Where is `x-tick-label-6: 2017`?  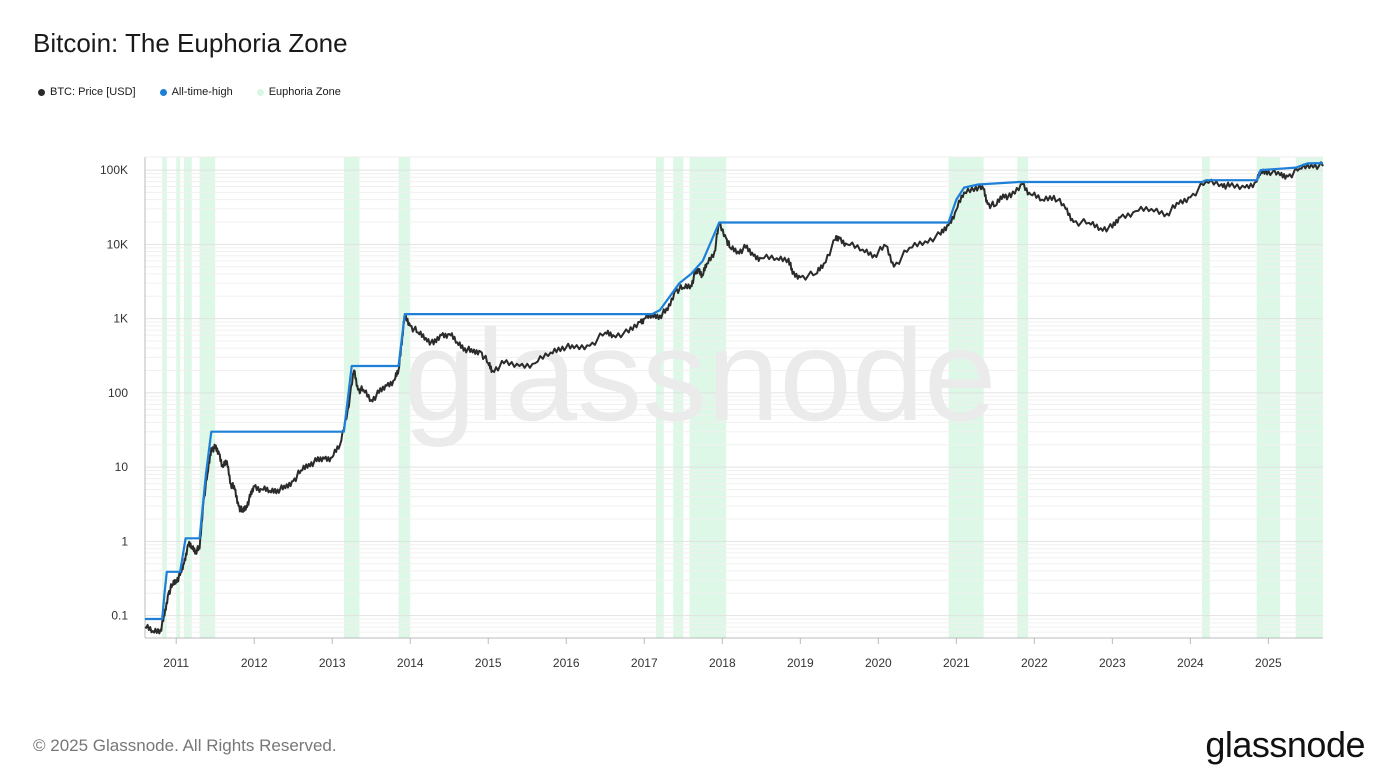 x-tick-label-6: 2017 is located at coordinates (644, 663).